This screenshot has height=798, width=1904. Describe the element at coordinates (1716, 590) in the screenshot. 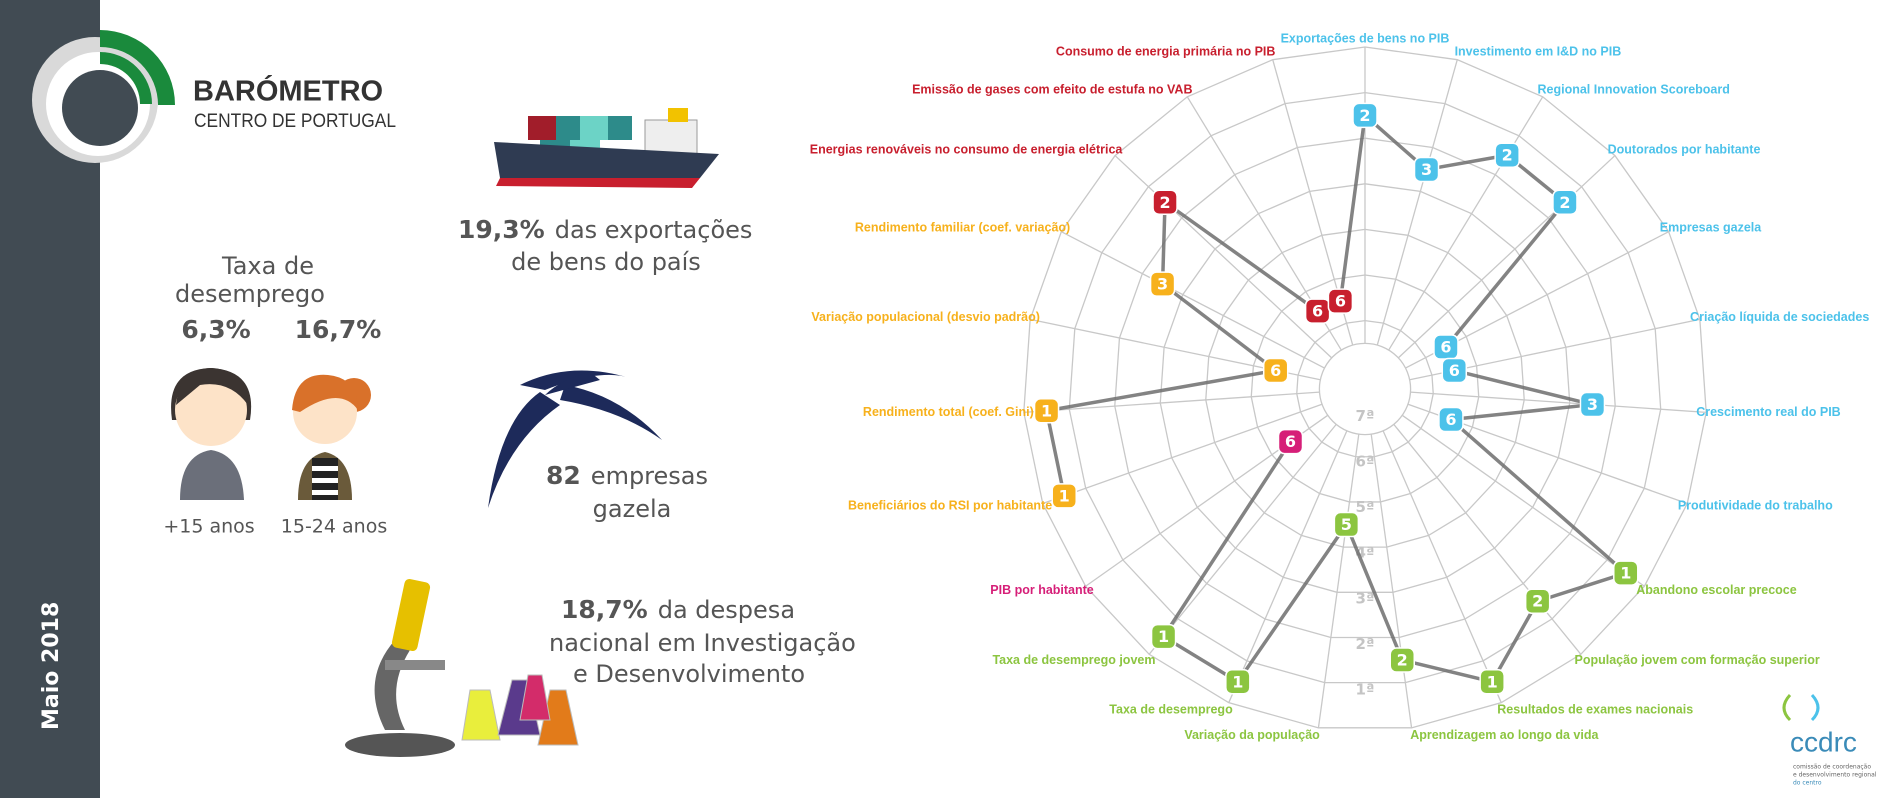

I see `category-label: Abandono escolar precoce` at that location.